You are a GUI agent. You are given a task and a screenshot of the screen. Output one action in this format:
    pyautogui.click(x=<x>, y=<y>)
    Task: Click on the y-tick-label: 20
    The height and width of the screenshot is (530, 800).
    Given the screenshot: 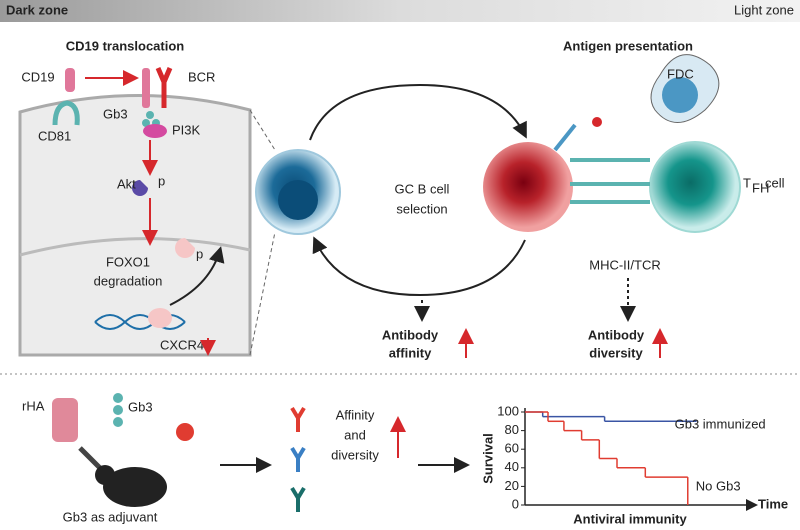 What is the action you would take?
    pyautogui.click(x=512, y=485)
    